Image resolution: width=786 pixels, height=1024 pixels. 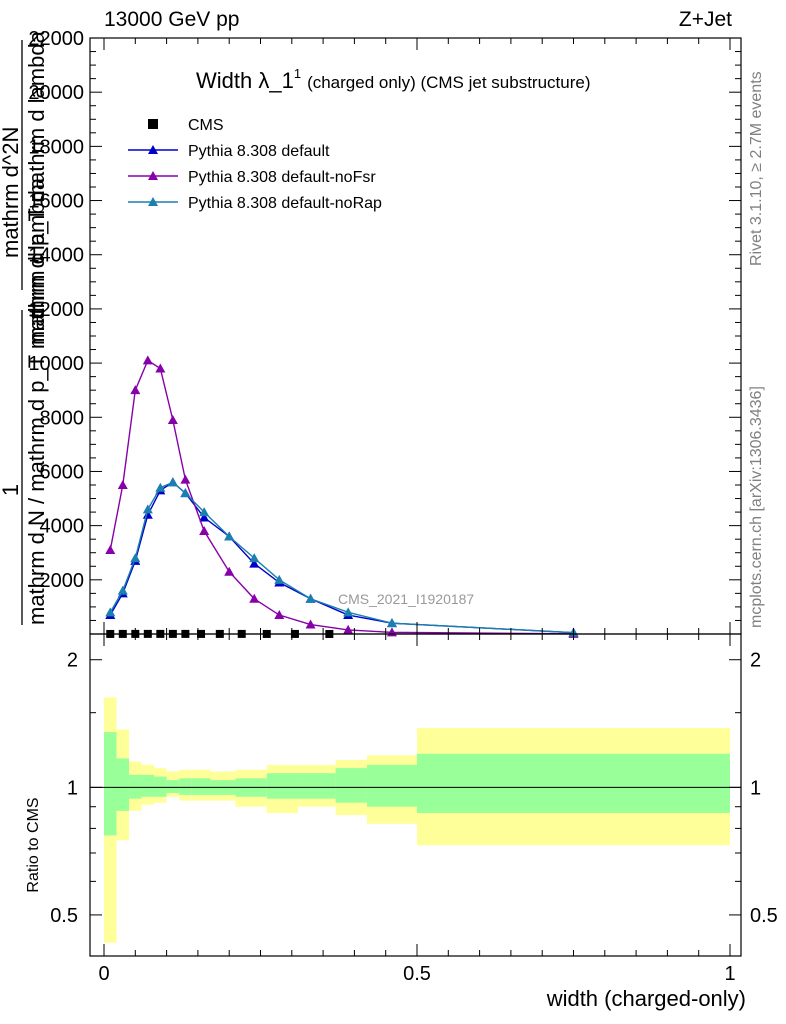 What do you see at coordinates (755, 661) in the screenshot?
I see `ratio-y-tick-label-right: 2` at bounding box center [755, 661].